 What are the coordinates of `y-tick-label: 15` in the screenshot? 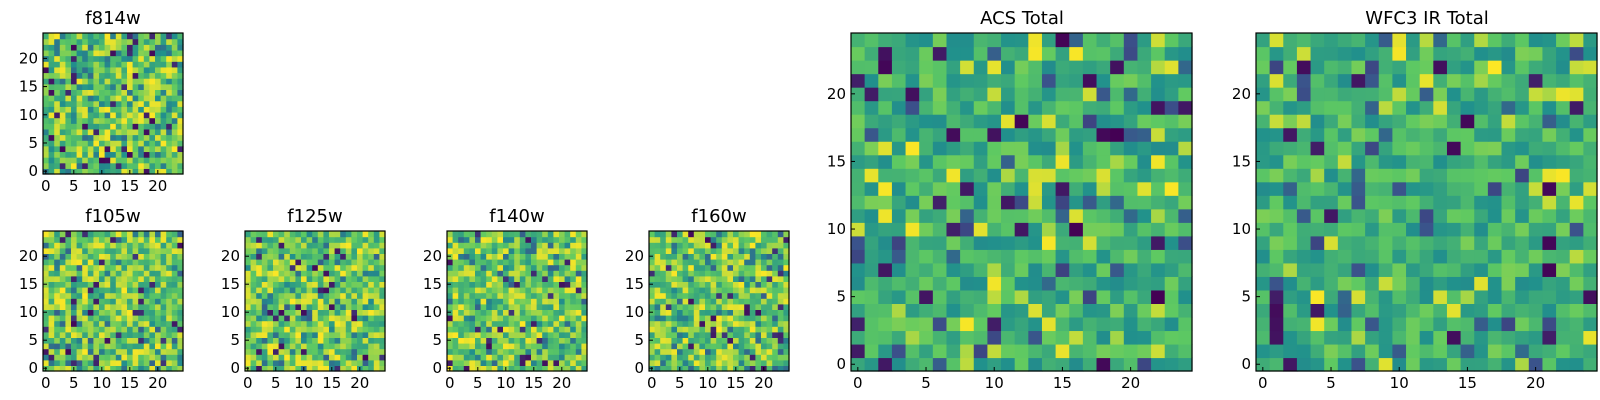 It's located at (28, 87).